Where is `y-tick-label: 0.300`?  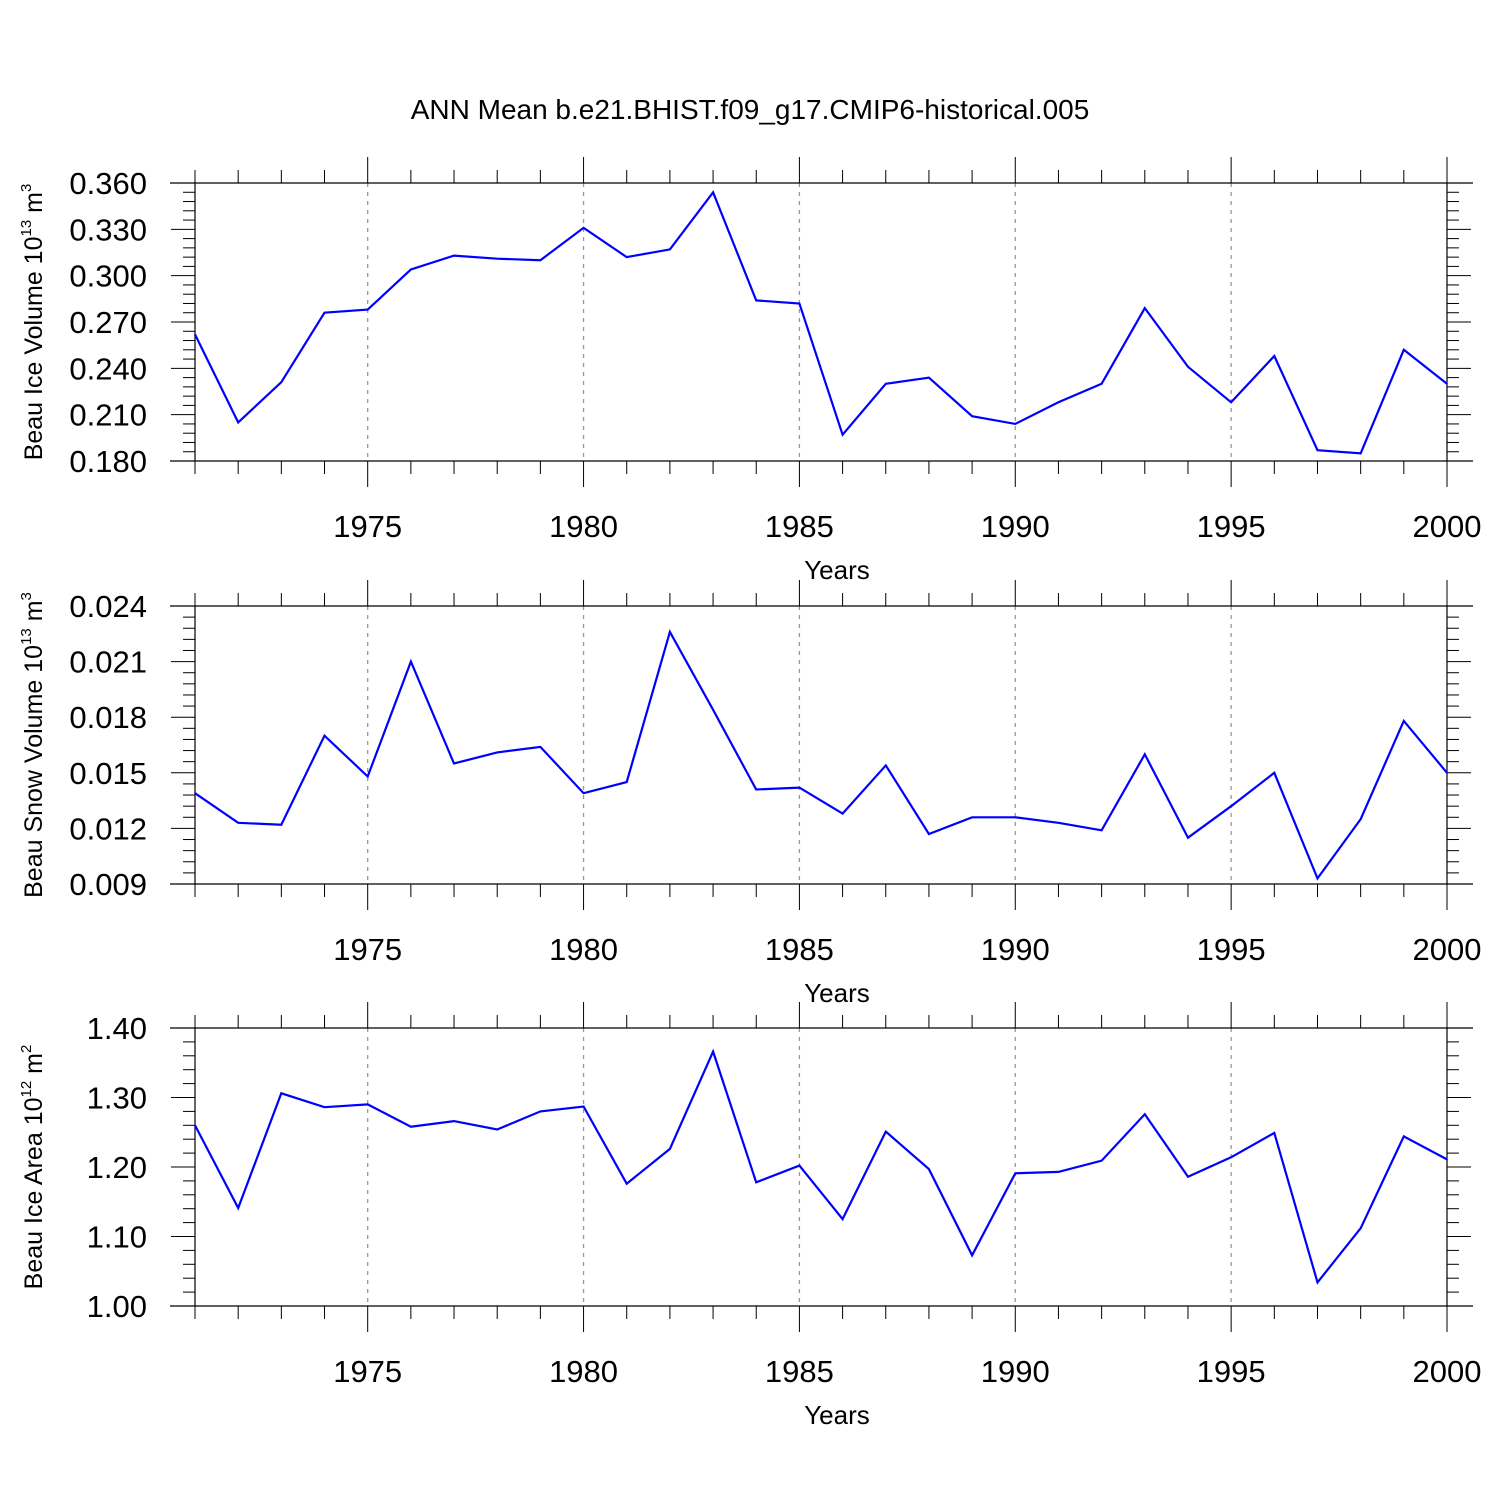 y-tick-label: 0.300 is located at coordinates (108, 276).